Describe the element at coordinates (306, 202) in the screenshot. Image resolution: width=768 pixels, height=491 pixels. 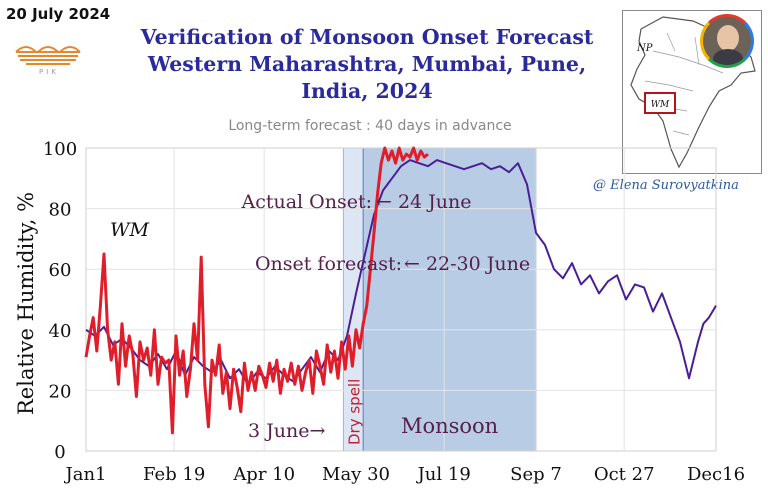
I see `actual-onset-label: Actual Onset:` at that location.